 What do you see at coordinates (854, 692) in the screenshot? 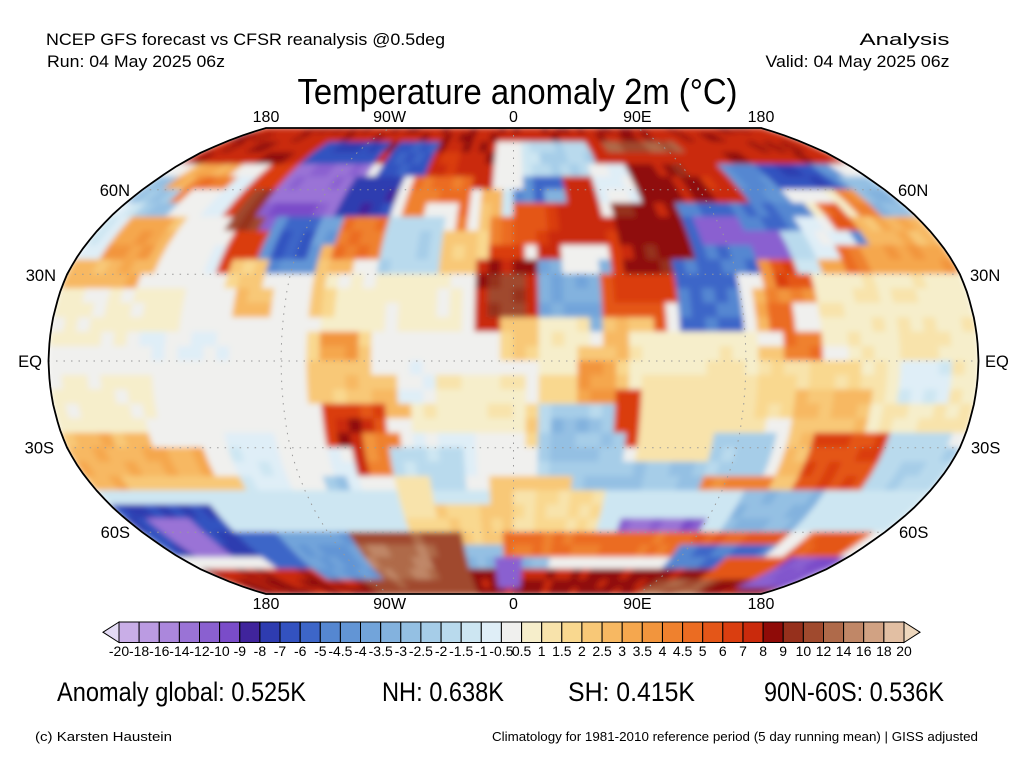
I see `svg-text: 90N-60S: 0.536K` at bounding box center [854, 692].